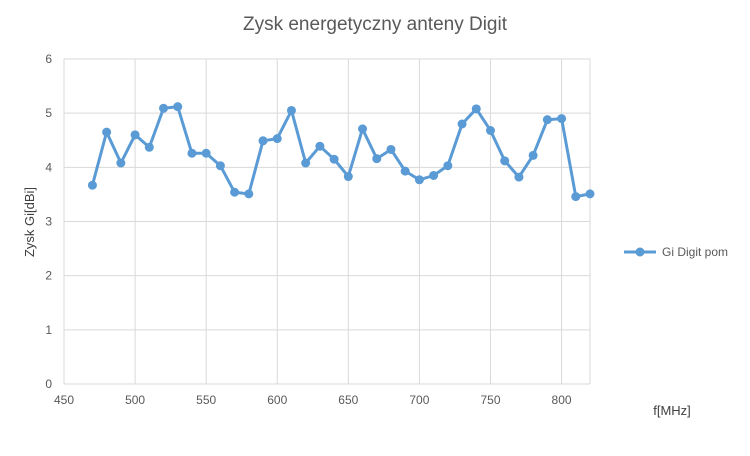 The width and height of the screenshot is (750, 456). Describe the element at coordinates (562, 400) in the screenshot. I see `x-tick-label: 800` at that location.